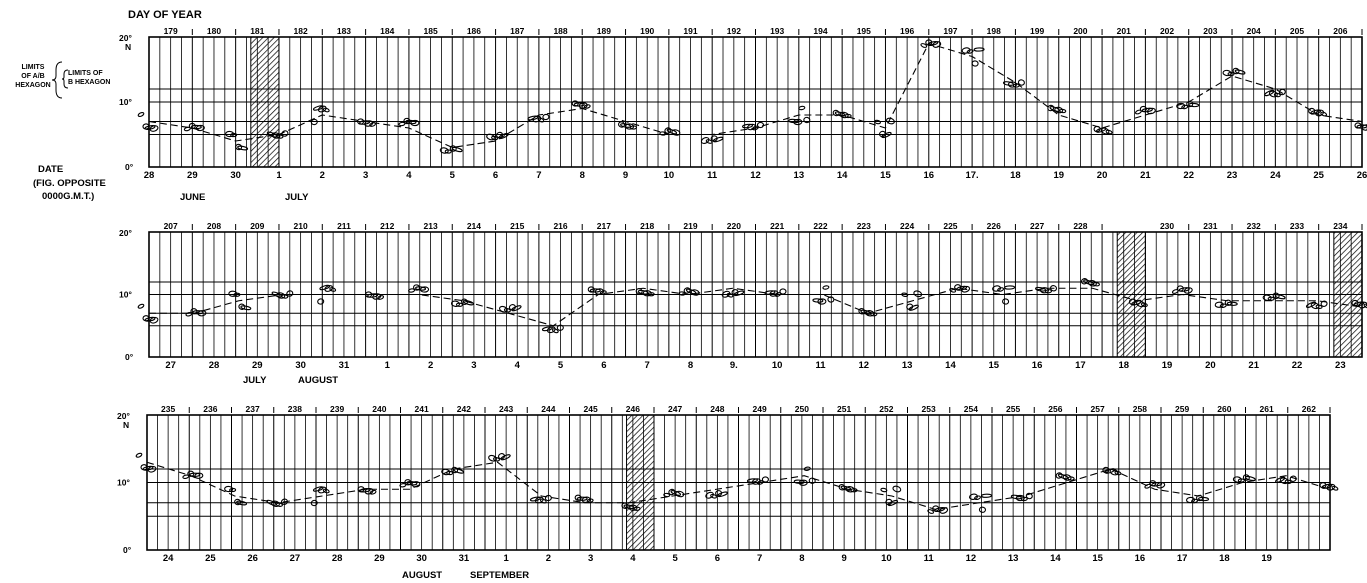 Image resolution: width=1367 pixels, height=583 pixels. What do you see at coordinates (907, 226) in the screenshot?
I see `day-of-year-label: 224` at bounding box center [907, 226].